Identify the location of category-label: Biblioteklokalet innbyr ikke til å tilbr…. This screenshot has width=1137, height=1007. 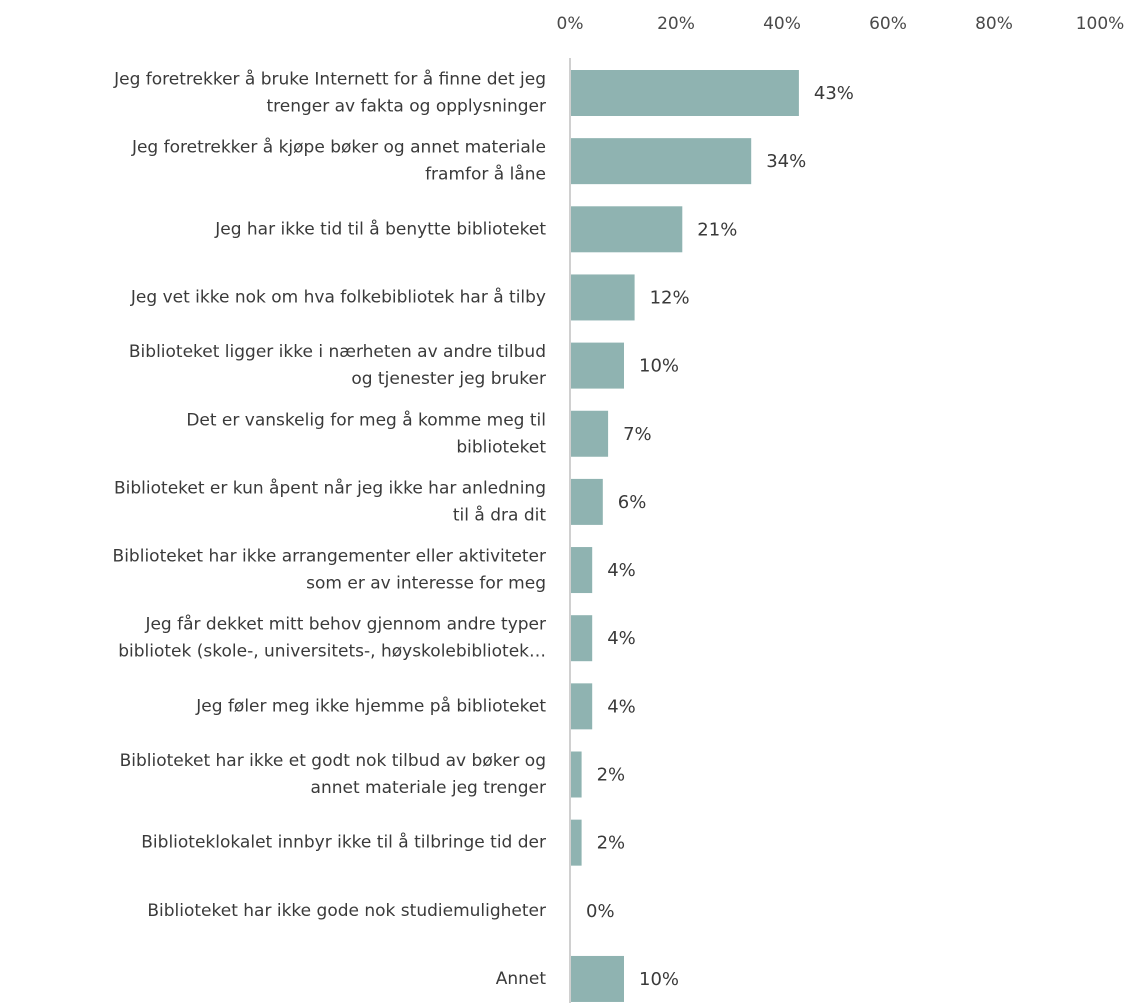
(343, 842).